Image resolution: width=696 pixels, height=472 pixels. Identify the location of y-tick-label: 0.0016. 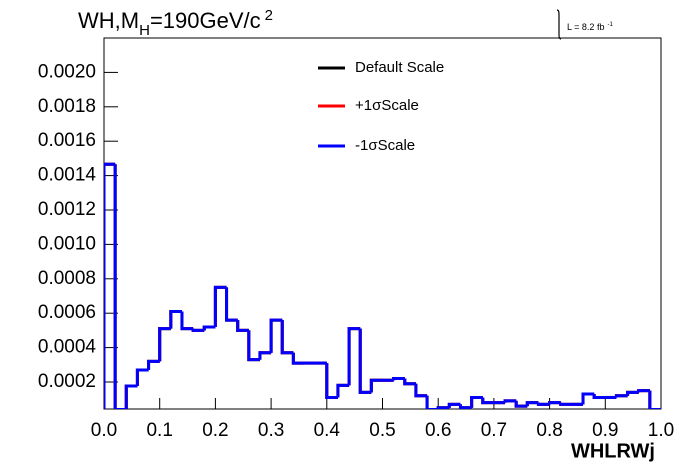
(67, 140).